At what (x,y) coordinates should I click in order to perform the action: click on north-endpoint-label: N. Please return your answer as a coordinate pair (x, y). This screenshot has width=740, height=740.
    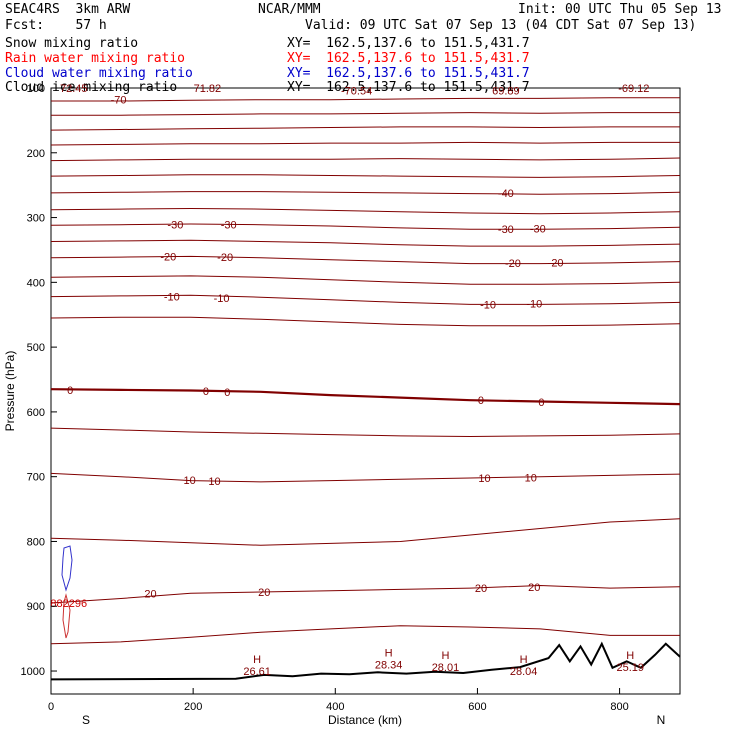
    Looking at the image, I should click on (661, 720).